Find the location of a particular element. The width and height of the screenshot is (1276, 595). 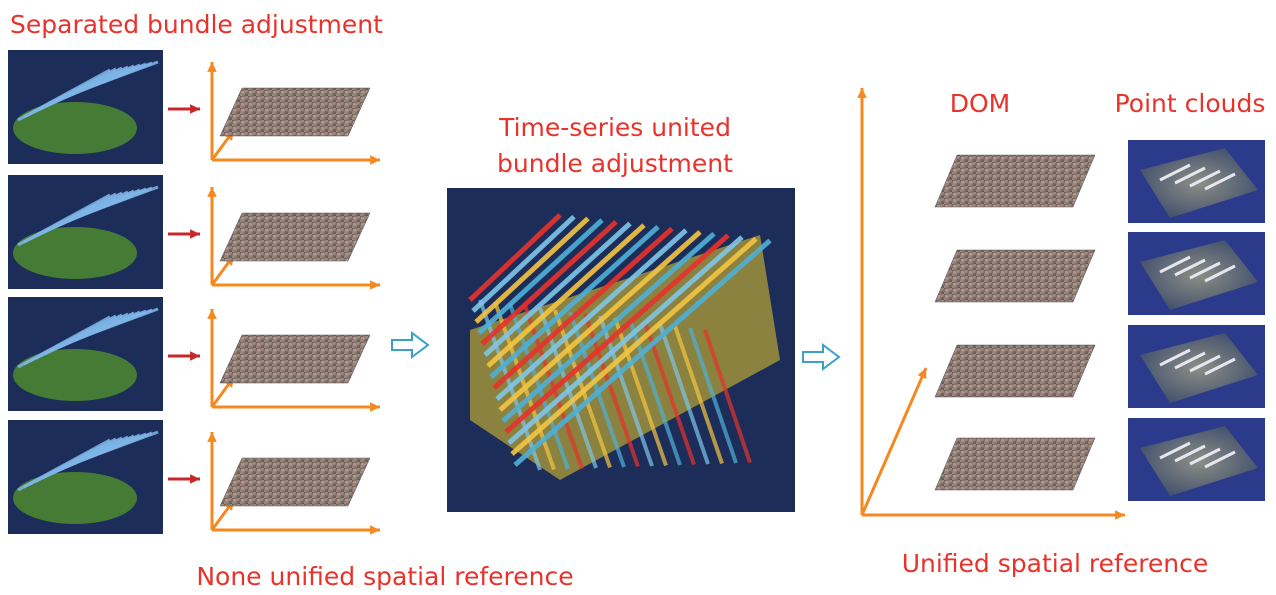

title-united-1: Time-series united is located at coordinates (614, 127).